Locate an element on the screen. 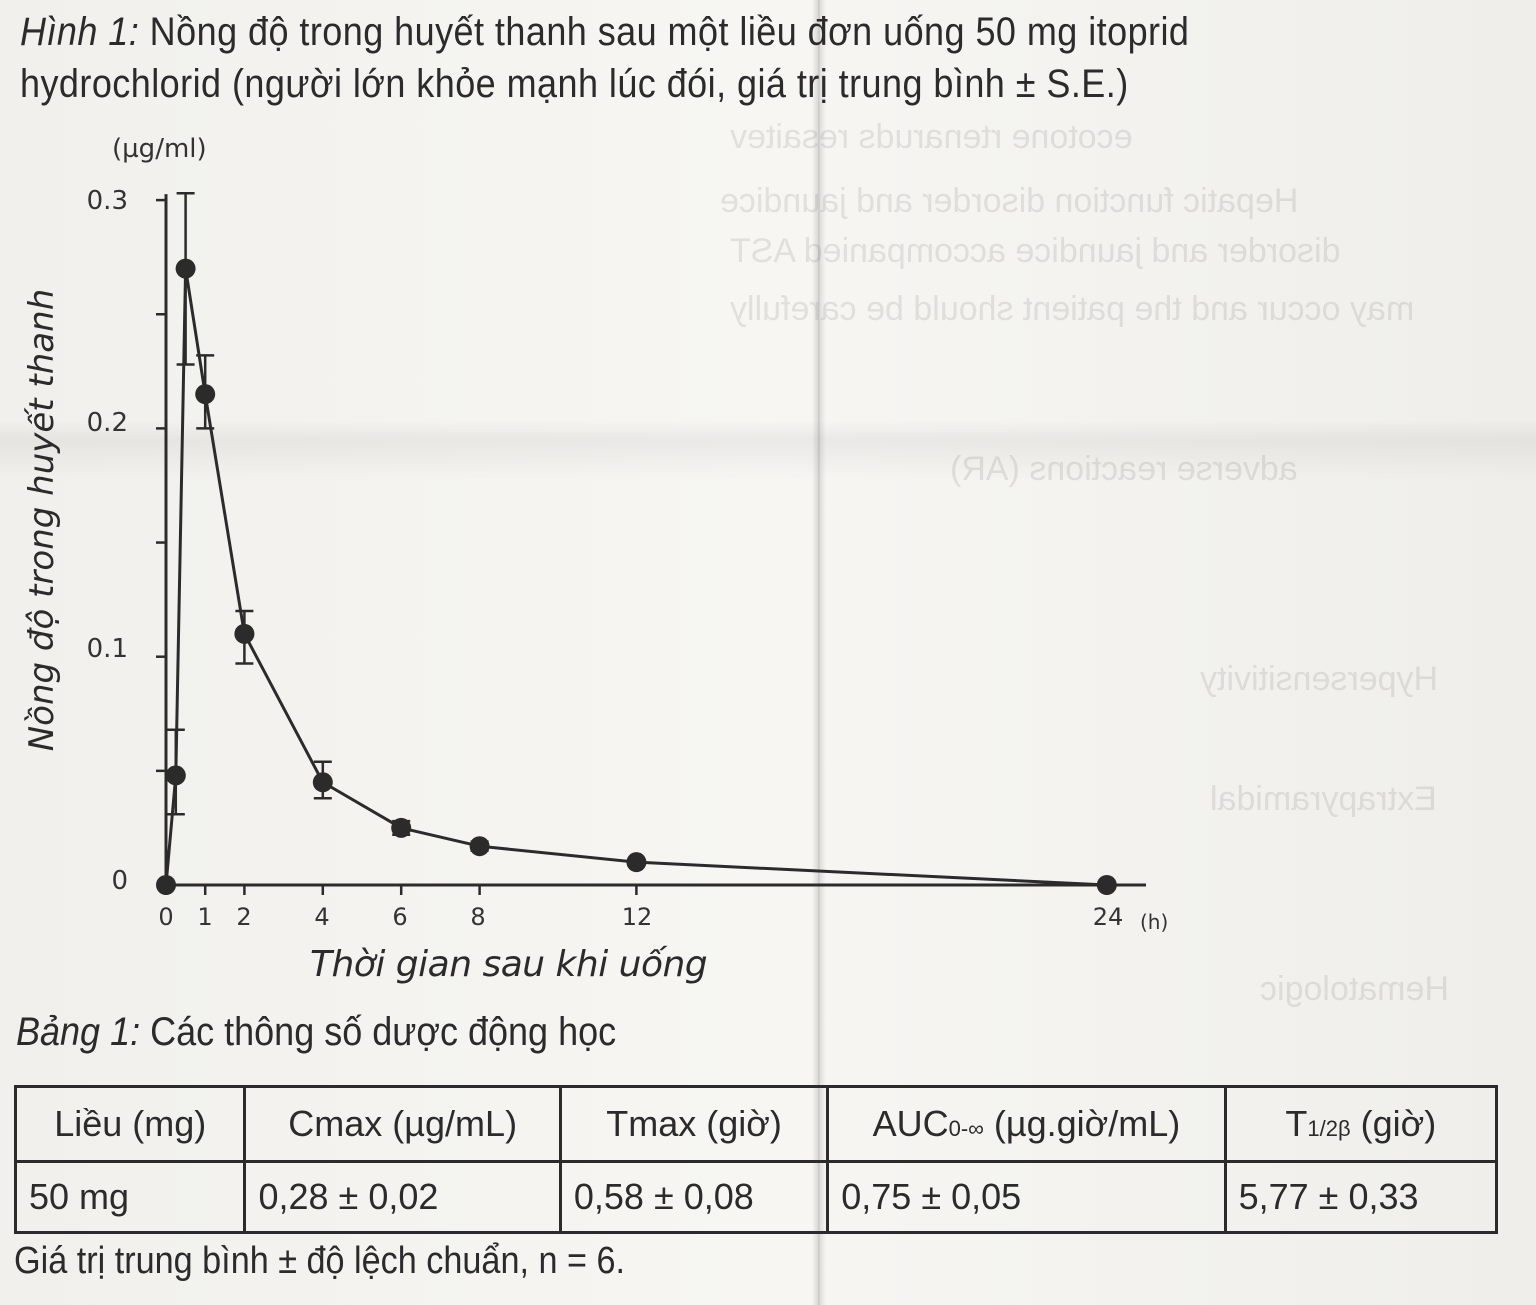  x-tick-label: 24 is located at coordinates (1108, 917).